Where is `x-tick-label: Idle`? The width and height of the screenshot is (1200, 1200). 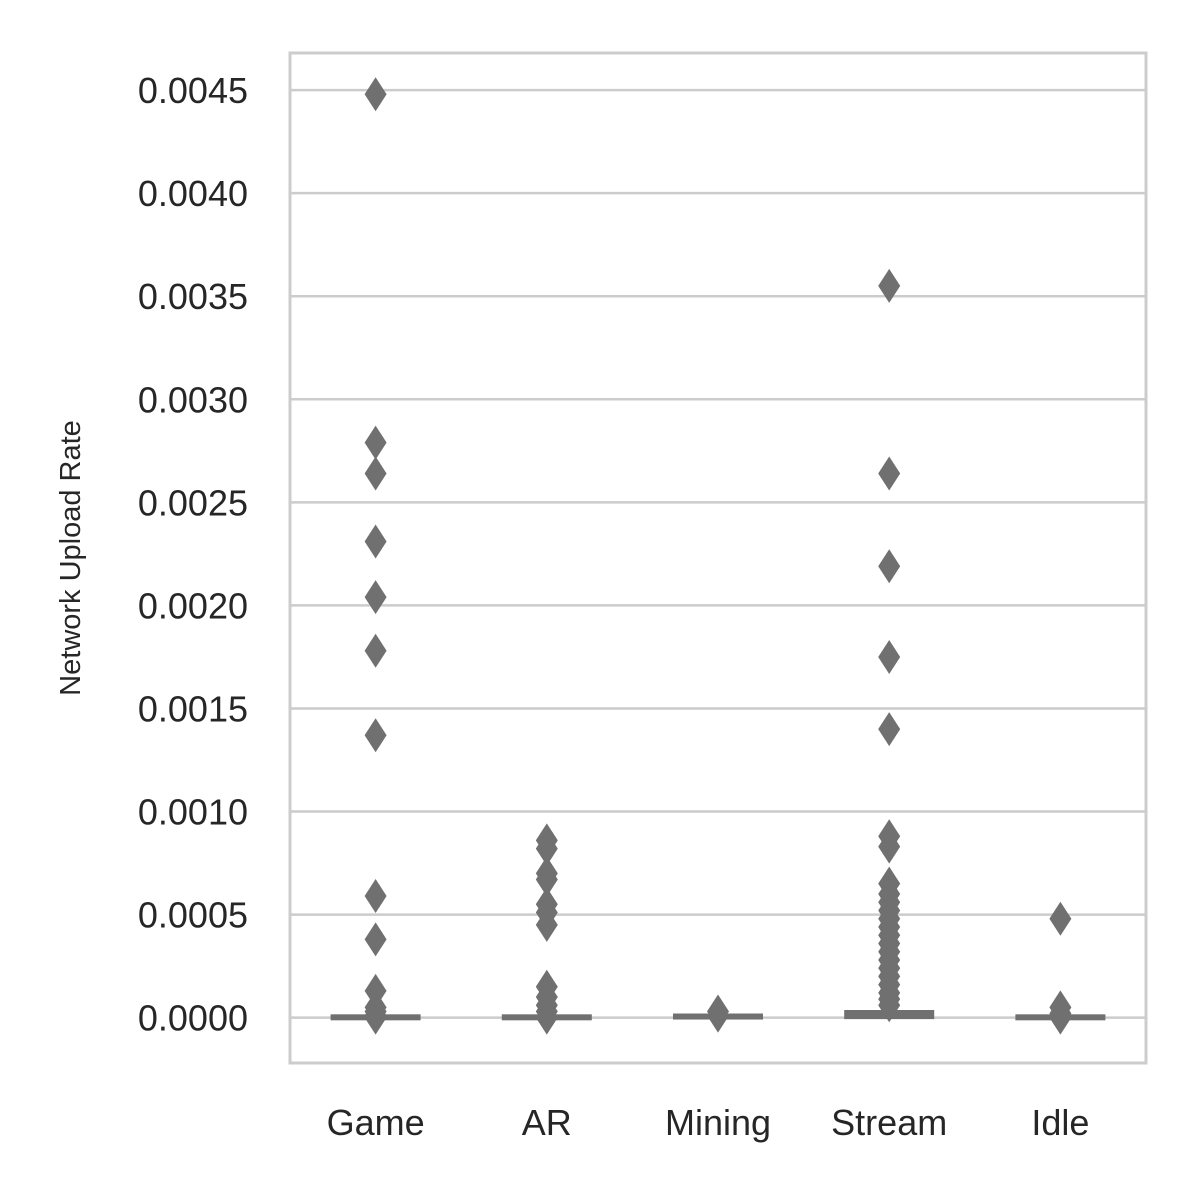
x-tick-label: Idle is located at coordinates (1060, 1122).